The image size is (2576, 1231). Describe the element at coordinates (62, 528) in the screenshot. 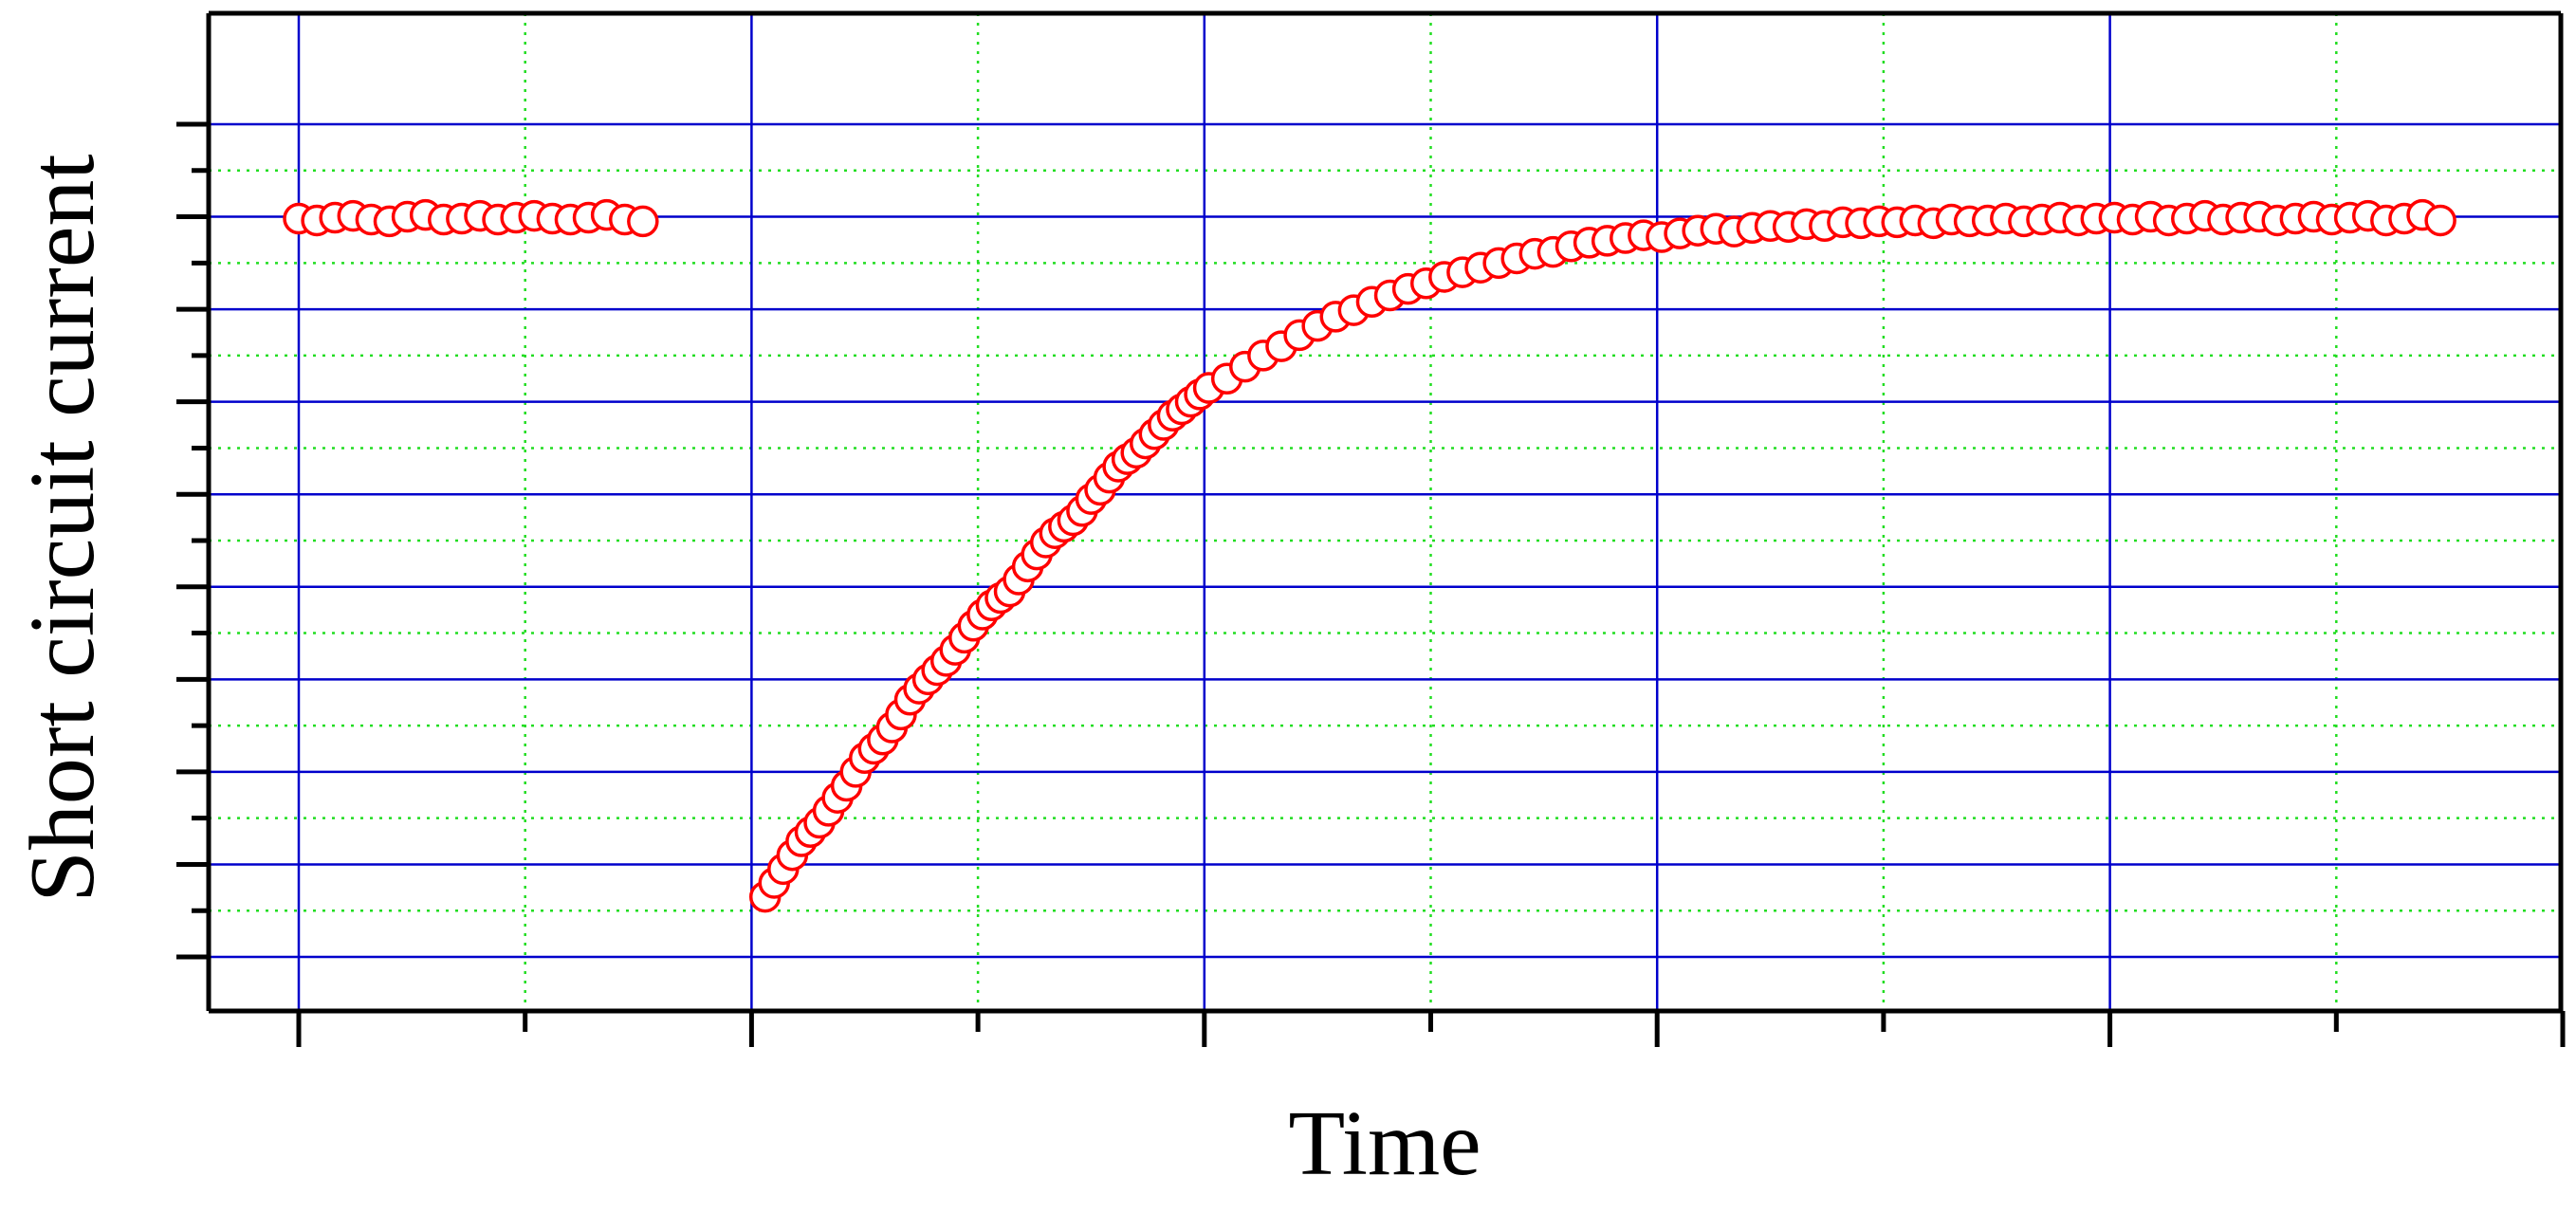

I see `y-axis-title: Short circuit current` at that location.